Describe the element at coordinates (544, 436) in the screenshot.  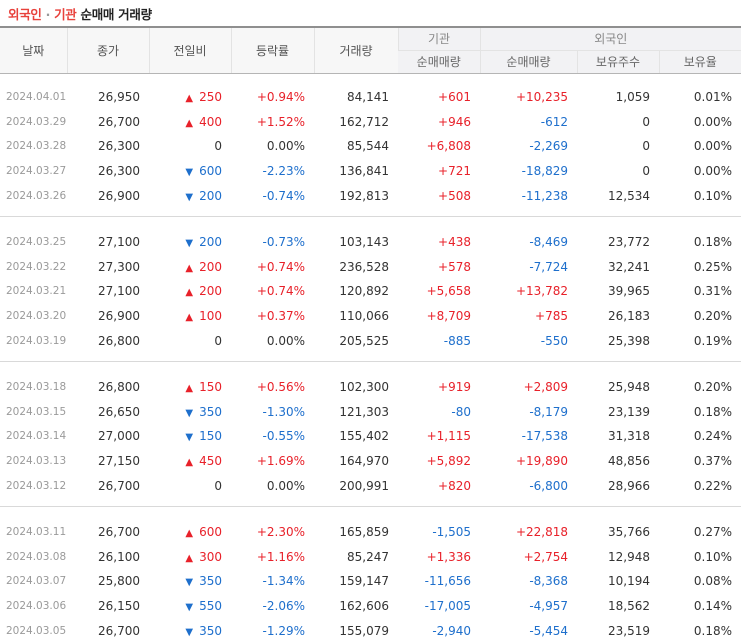
I see `foreign-net-cell: -17,538` at that location.